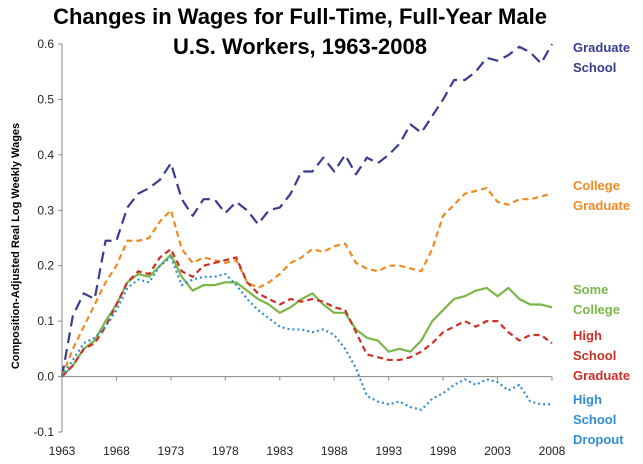 The height and width of the screenshot is (464, 643). What do you see at coordinates (596, 300) in the screenshot?
I see `legend-label-some-college: Some College` at bounding box center [596, 300].